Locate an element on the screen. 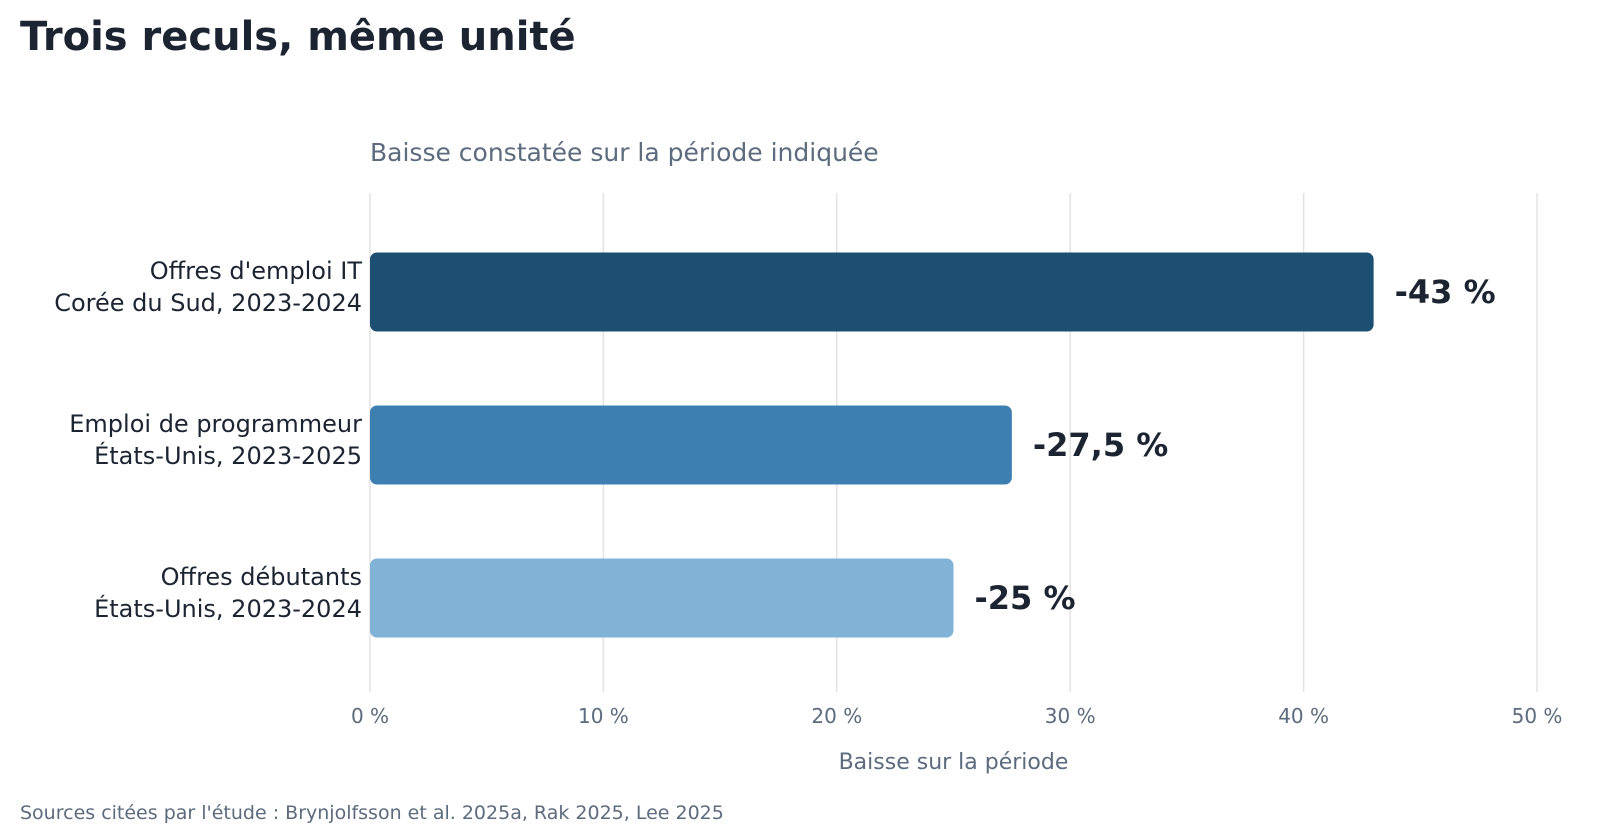 Image resolution: width=1600 pixels, height=832 pixels. x-axis-label: Baisse sur la période is located at coordinates (954, 762).